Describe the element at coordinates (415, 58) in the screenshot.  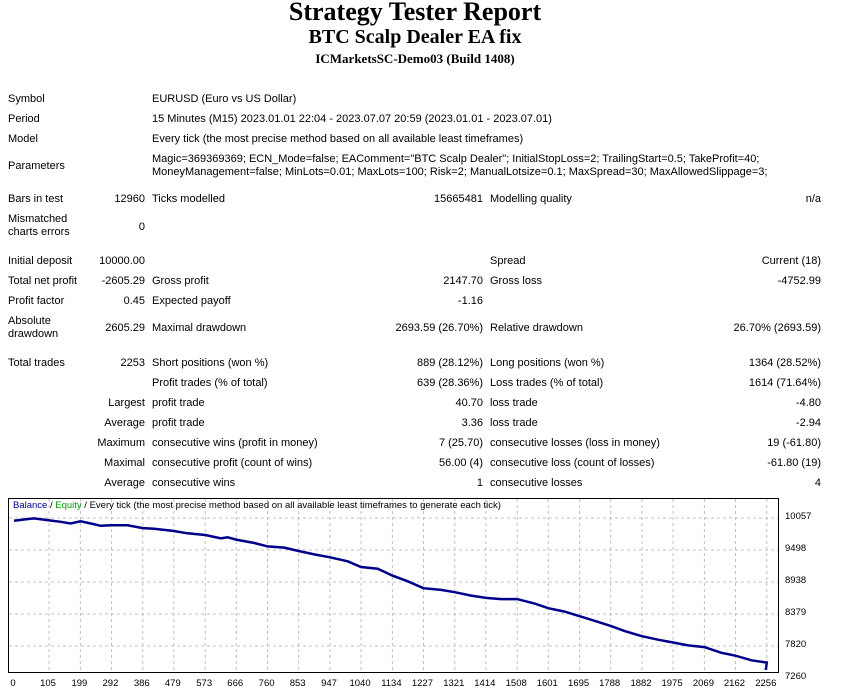
I see `server-build: ICMarketsSC-Demo03 (Build 1408)` at that location.